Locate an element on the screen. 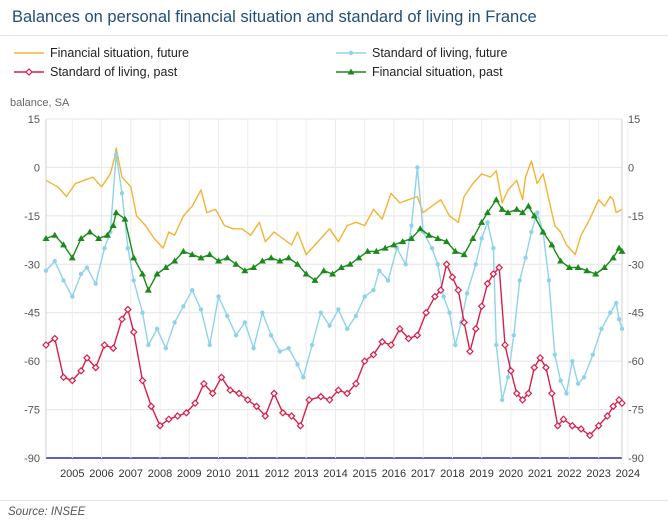  y-tick-label: -75 is located at coordinates (636, 411).